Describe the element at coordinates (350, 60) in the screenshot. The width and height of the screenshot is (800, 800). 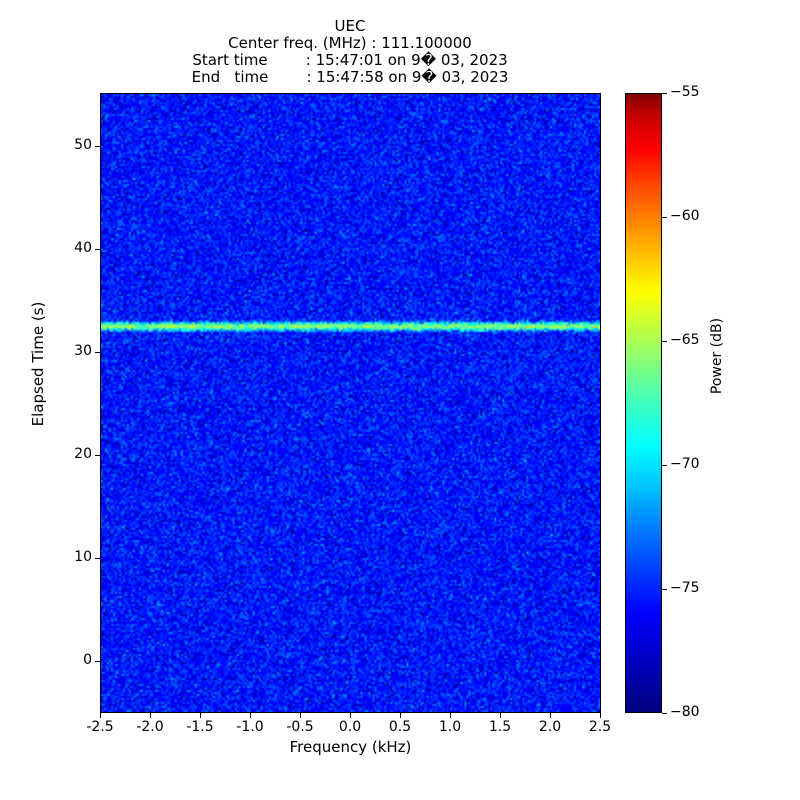
I see `title-start-time: Start time : 15:47:01 on 9� 03, 2023` at that location.